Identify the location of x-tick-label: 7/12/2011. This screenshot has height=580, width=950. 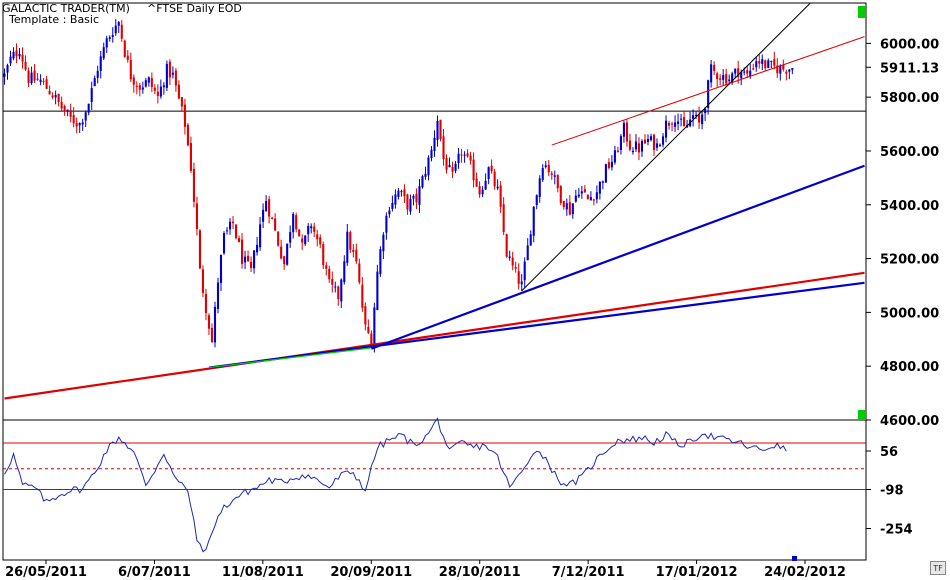
(588, 572).